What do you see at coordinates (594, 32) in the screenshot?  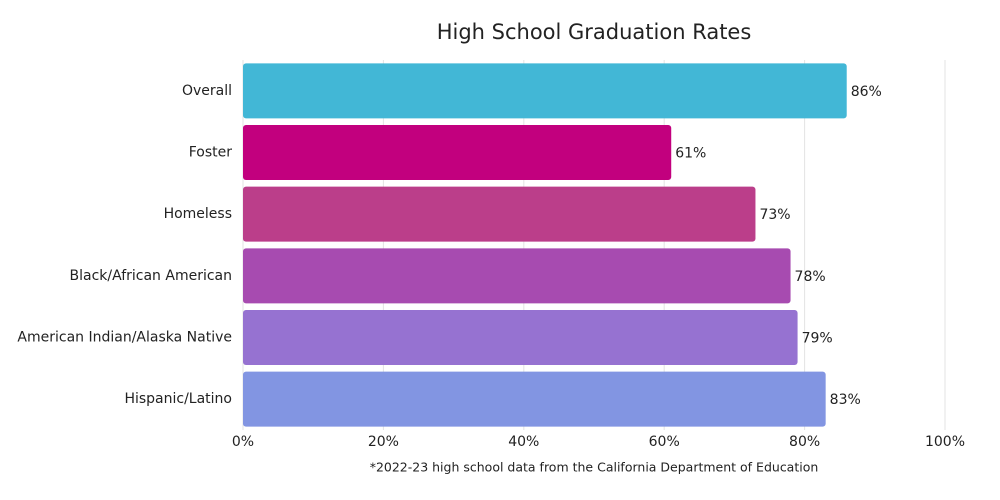 I see `chart-title: High School Graduation Rates` at bounding box center [594, 32].